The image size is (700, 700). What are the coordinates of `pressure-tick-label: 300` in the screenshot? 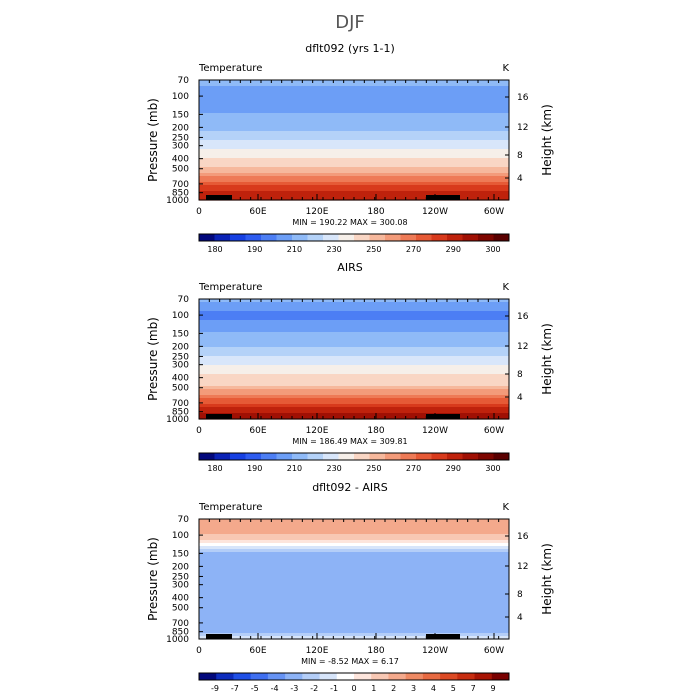 It's located at (180, 586).